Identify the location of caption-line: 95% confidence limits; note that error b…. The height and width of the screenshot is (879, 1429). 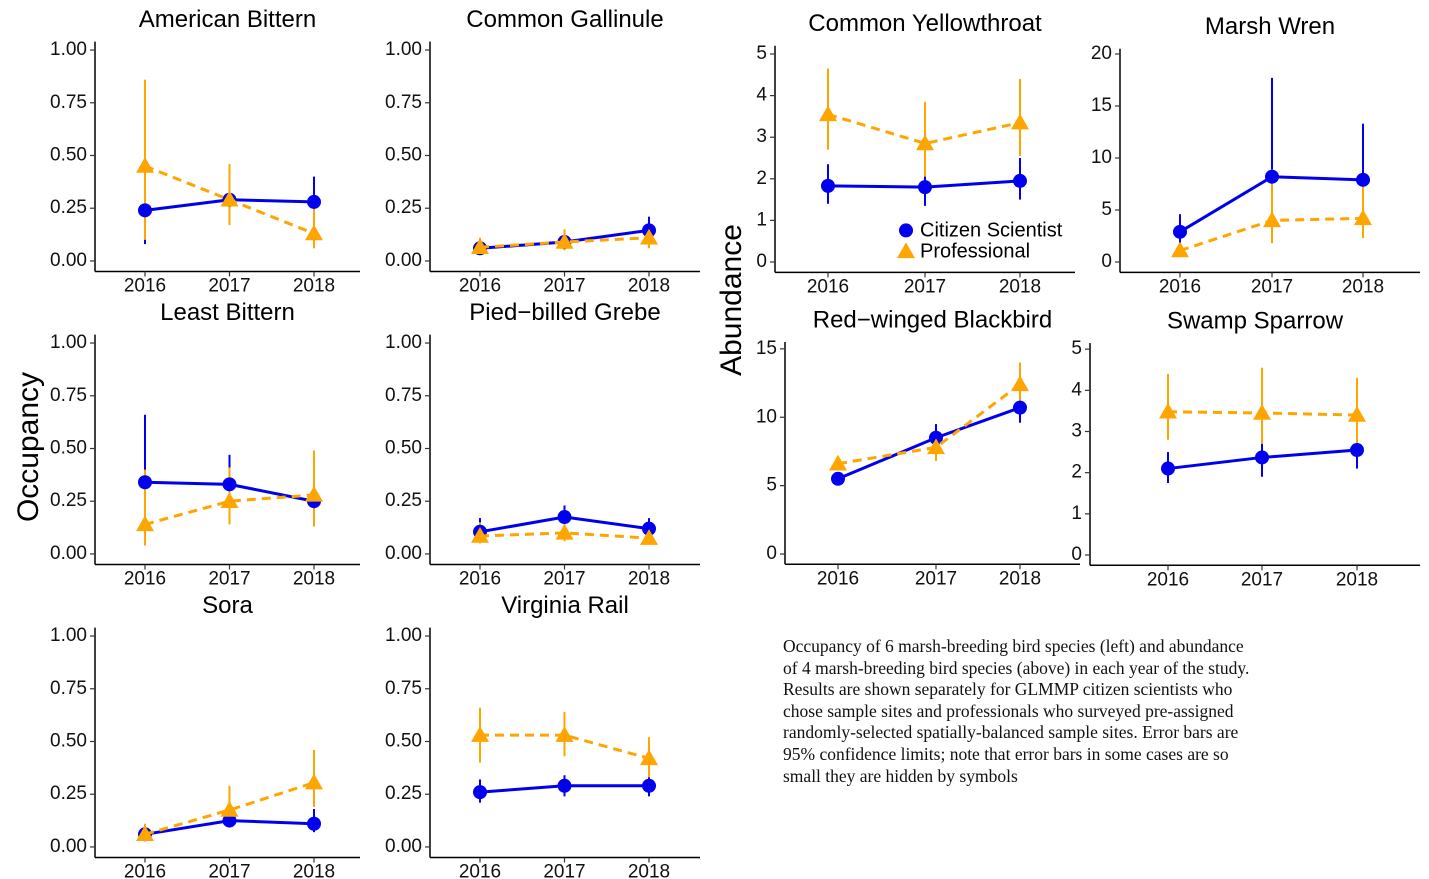
(1006, 753).